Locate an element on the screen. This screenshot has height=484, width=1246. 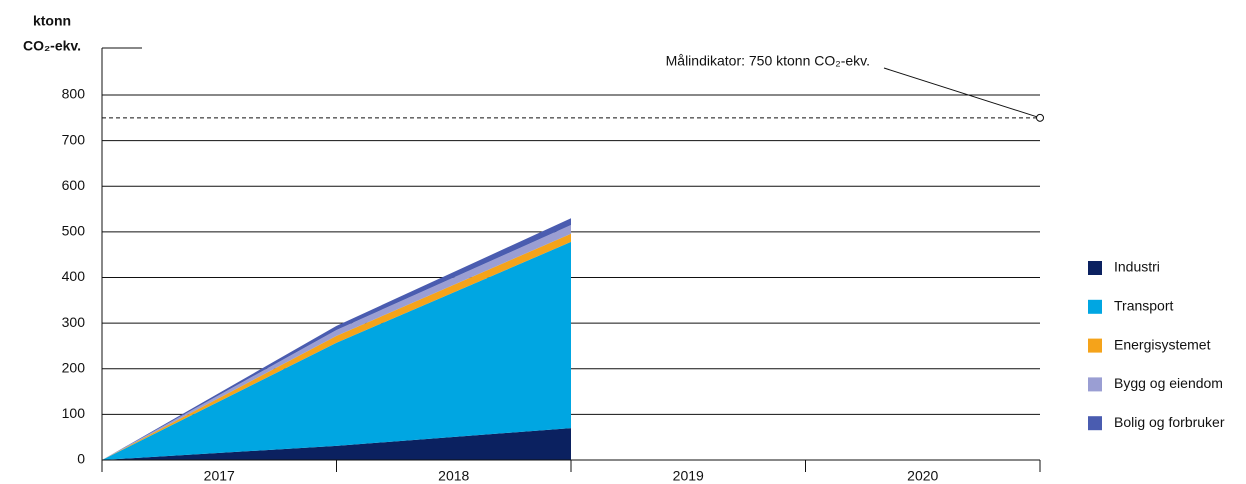
legend-label: Bygg og eiendom is located at coordinates (1168, 383).